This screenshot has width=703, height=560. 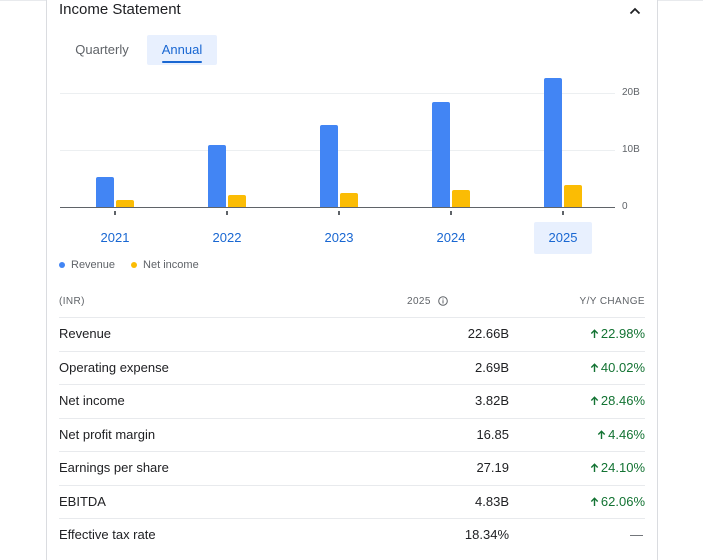 What do you see at coordinates (563, 238) in the screenshot?
I see `x-label-2025: 2025` at bounding box center [563, 238].